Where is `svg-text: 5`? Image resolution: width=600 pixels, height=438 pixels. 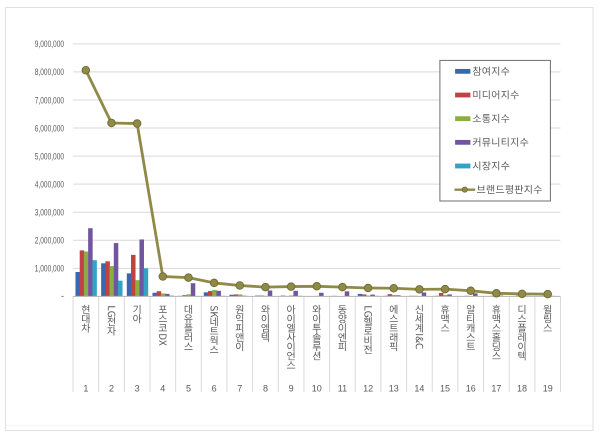
svg-text: 5 is located at coordinates (188, 388).